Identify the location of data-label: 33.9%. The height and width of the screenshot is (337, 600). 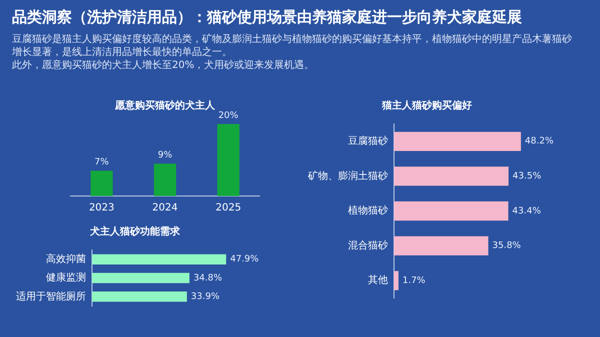
(205, 297).